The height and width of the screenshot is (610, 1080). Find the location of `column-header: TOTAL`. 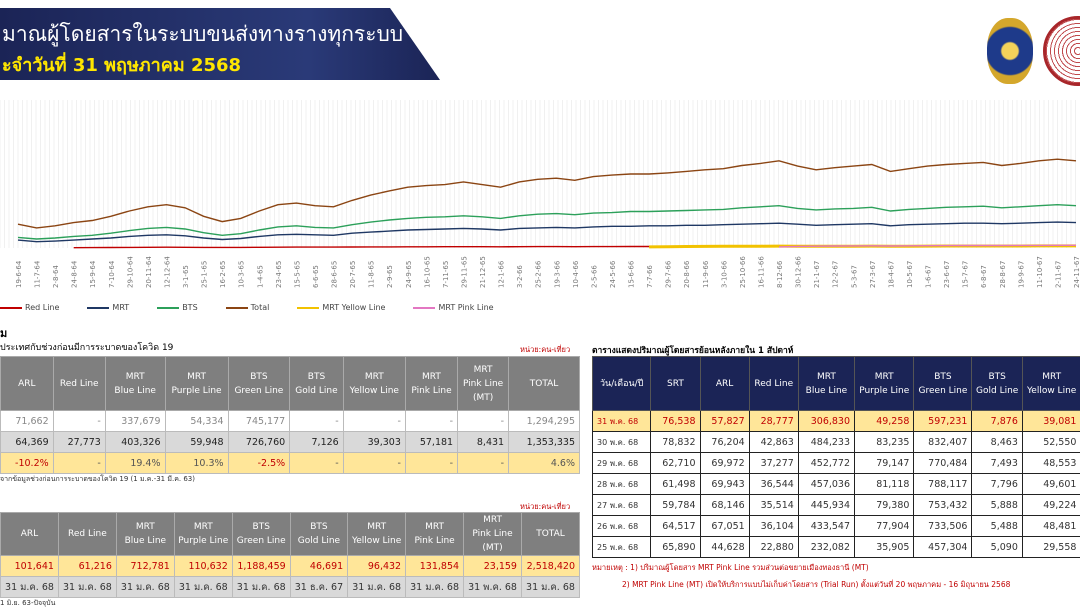

column-header: TOTAL is located at coordinates (550, 534).